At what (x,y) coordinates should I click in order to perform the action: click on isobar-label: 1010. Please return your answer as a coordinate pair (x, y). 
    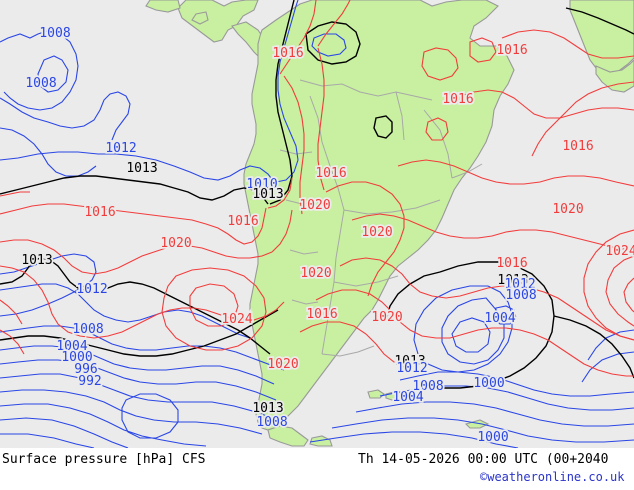
    Looking at the image, I should click on (261, 184).